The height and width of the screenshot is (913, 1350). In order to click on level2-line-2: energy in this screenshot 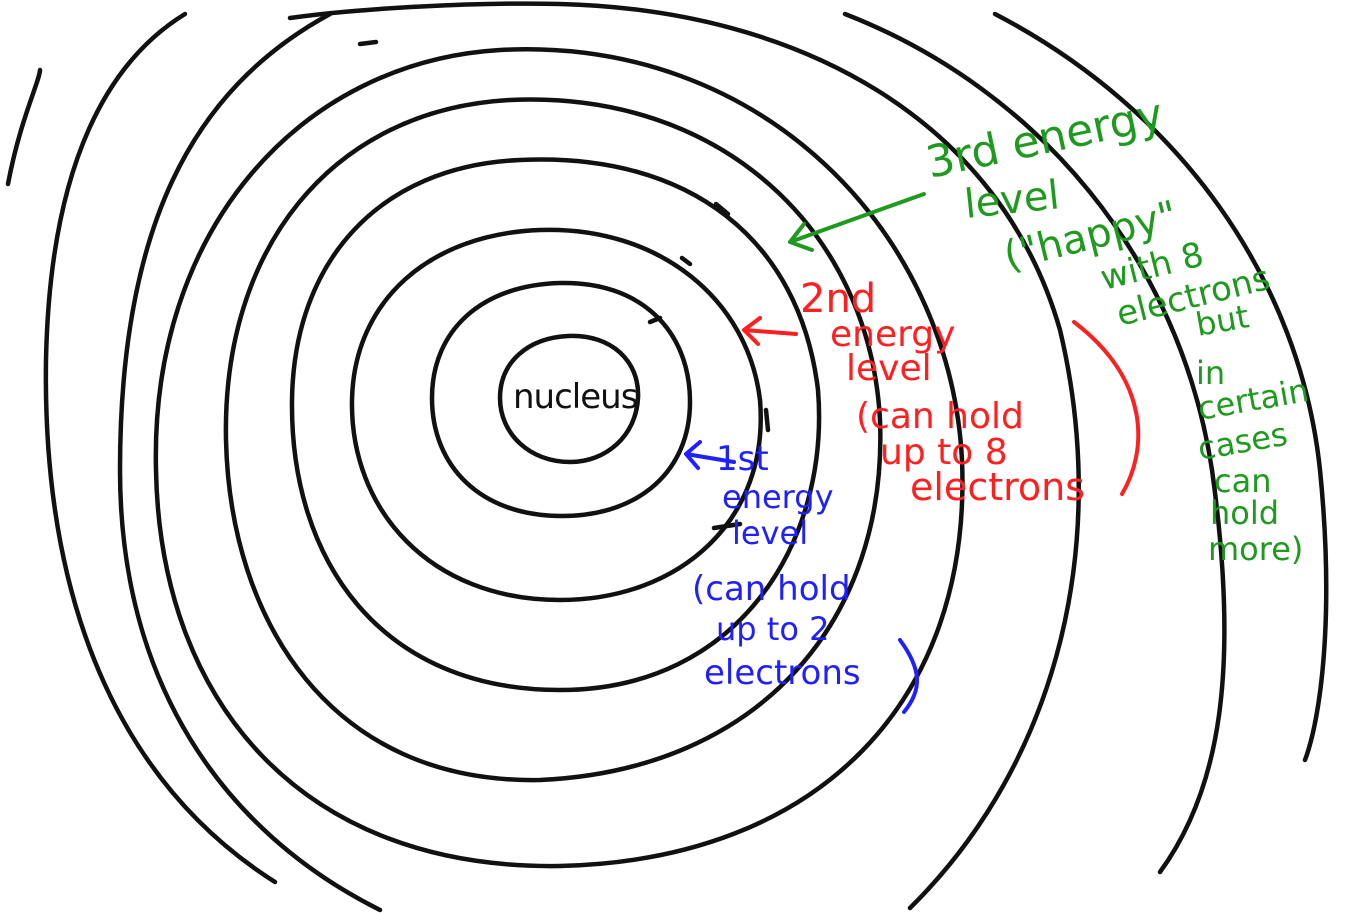, I will do `click(892, 334)`.